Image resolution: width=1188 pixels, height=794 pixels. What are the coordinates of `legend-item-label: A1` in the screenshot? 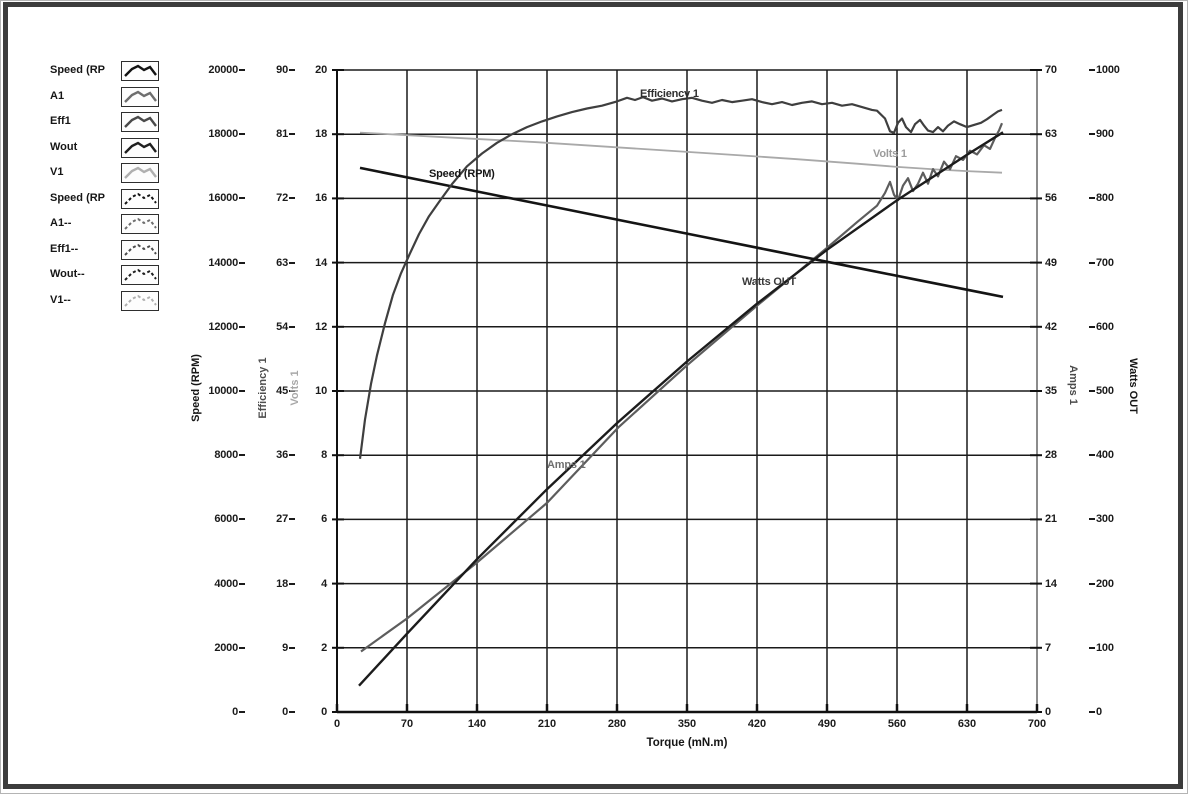 It's located at (57, 95).